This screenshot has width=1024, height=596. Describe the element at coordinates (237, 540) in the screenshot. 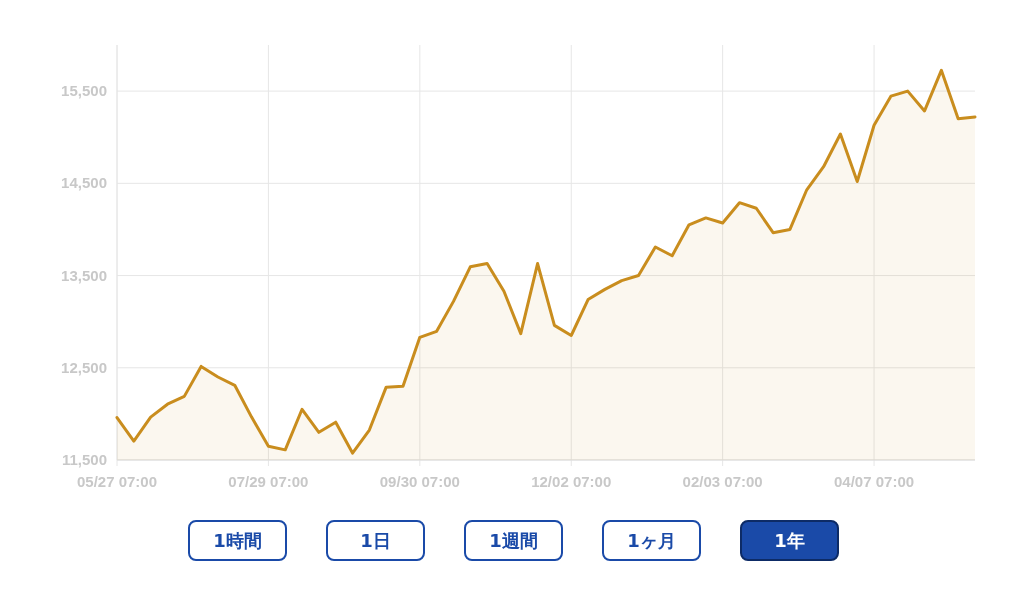

I see `button: 1時間` at that location.